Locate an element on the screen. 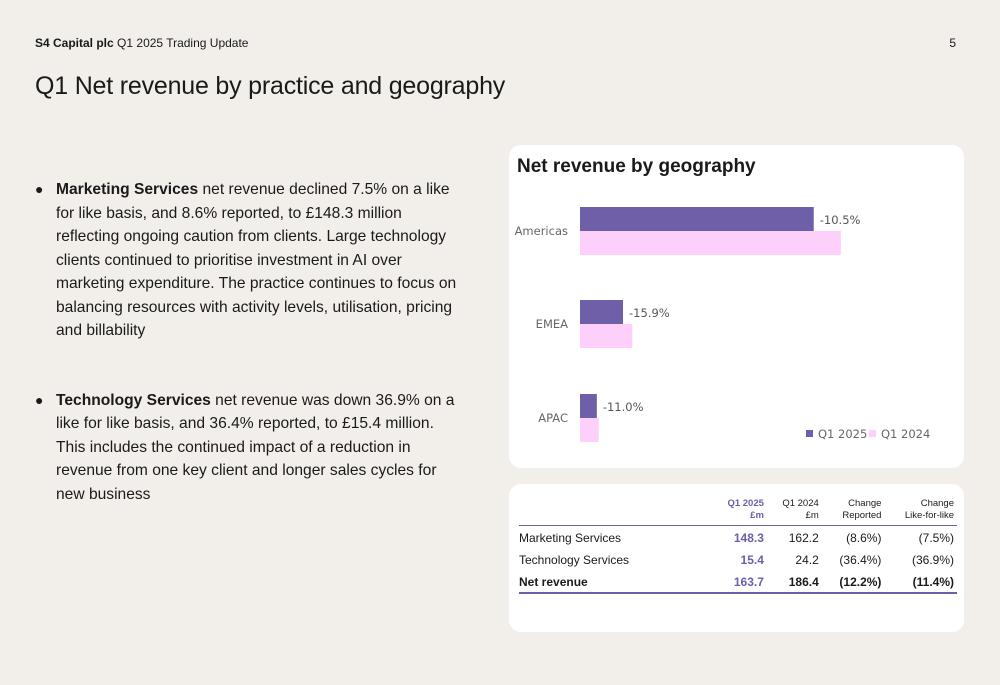 This screenshot has height=685, width=1000. category-label: EMEA is located at coordinates (552, 324).